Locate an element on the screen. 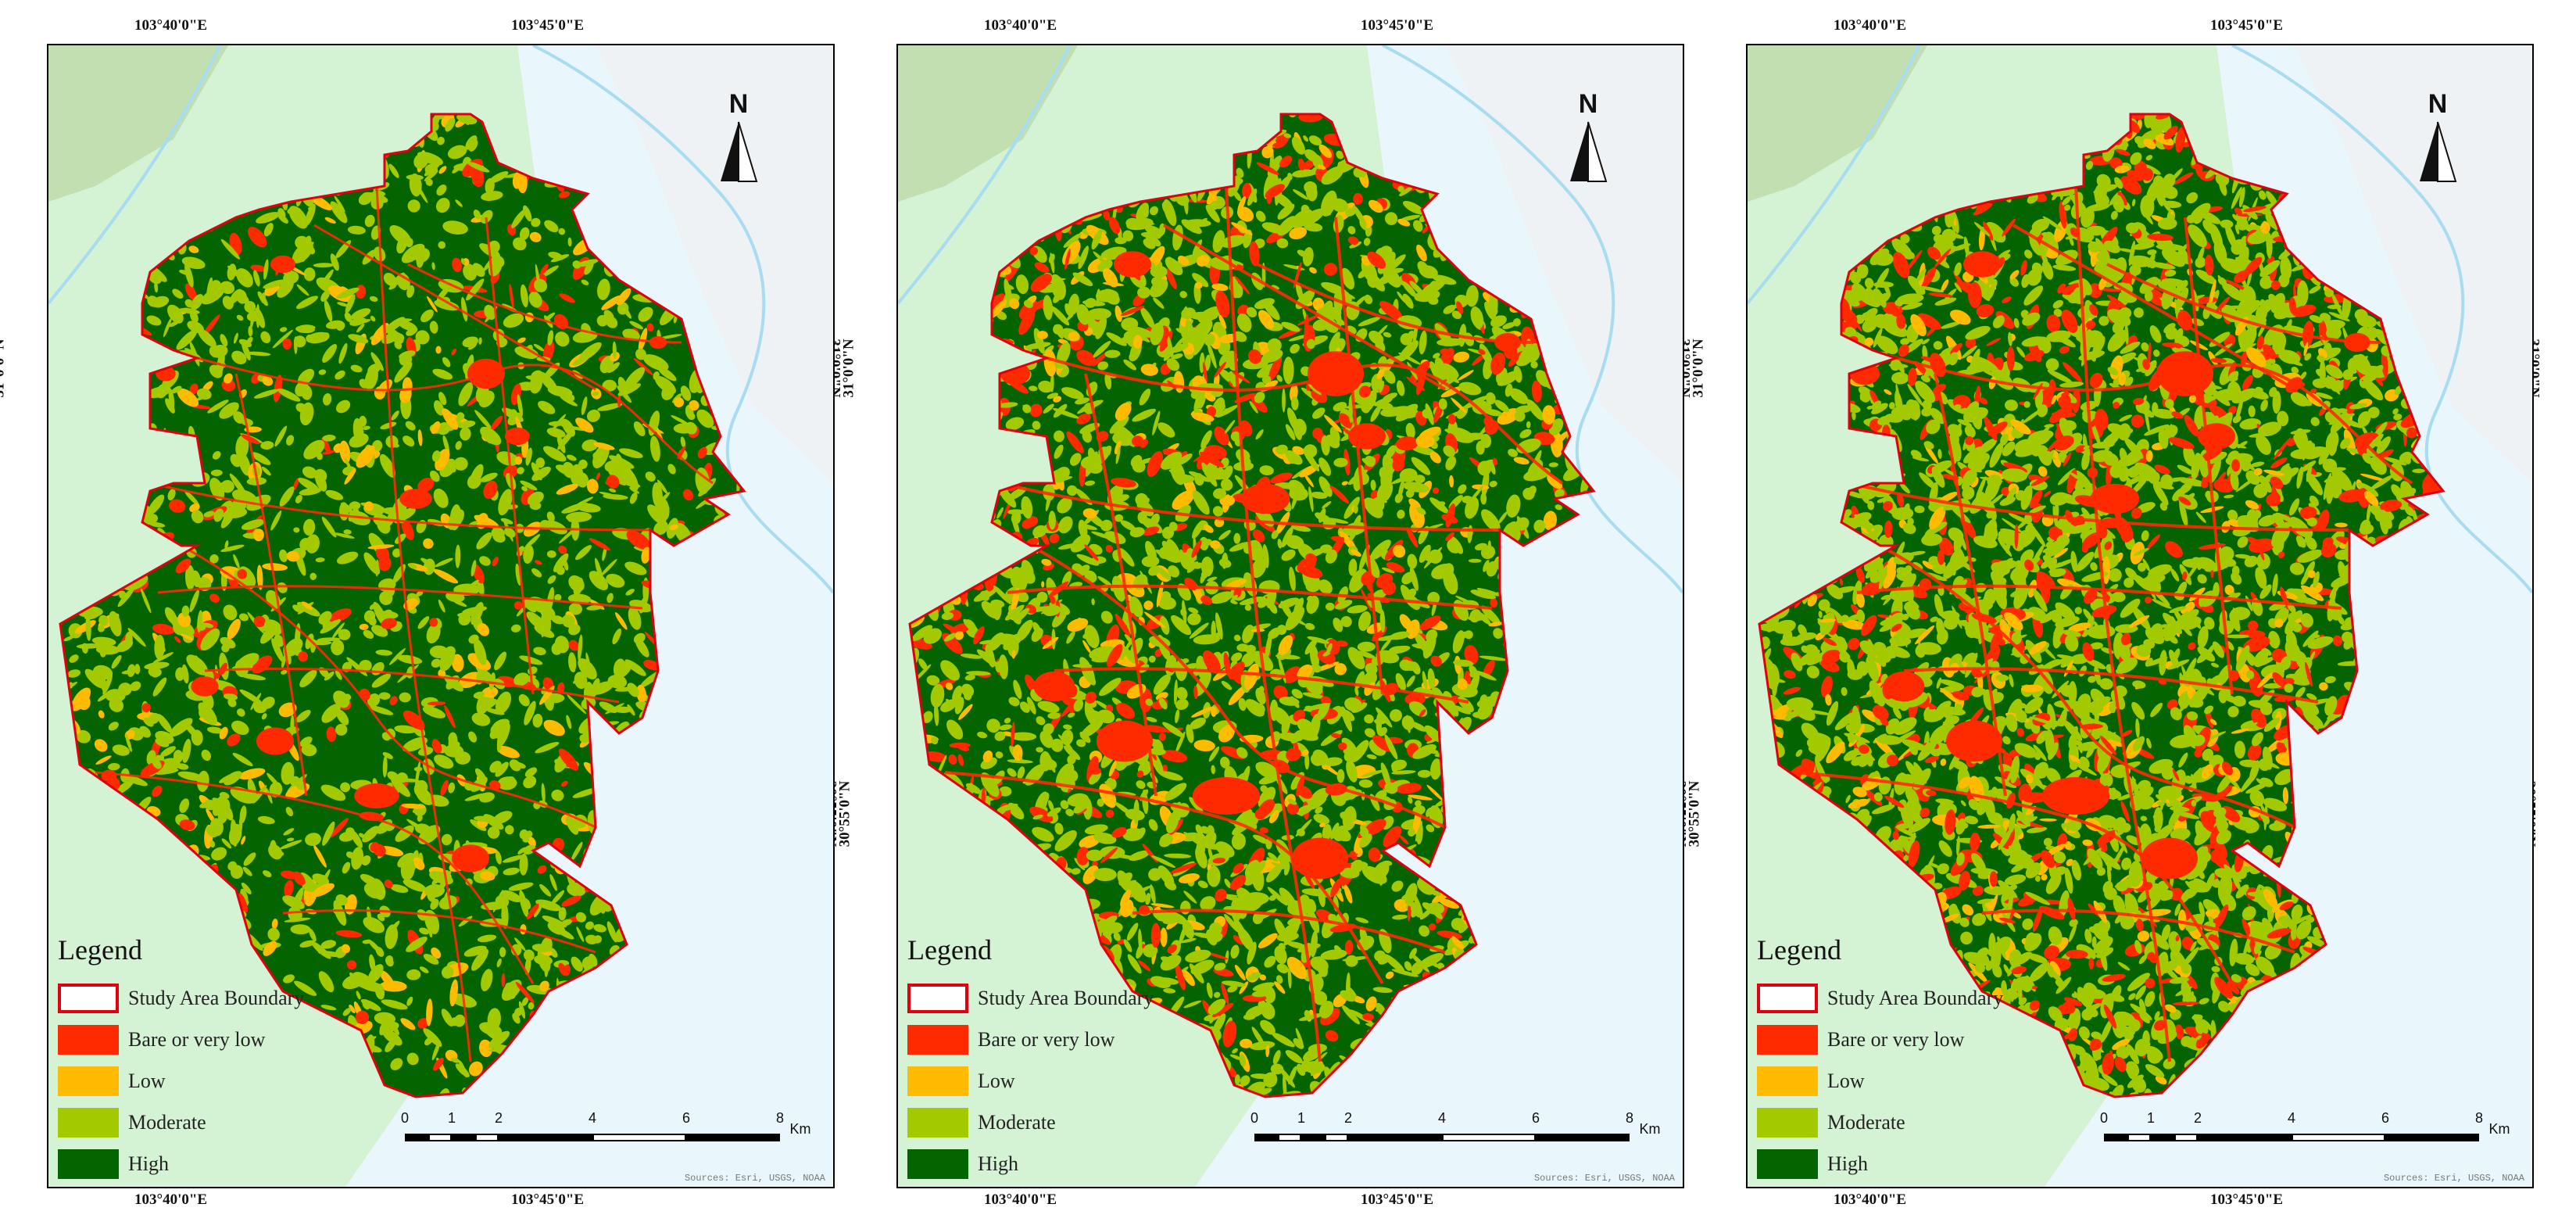 Image resolution: width=2576 pixels, height=1229 pixels. scale-label: 2 is located at coordinates (498, 1118).